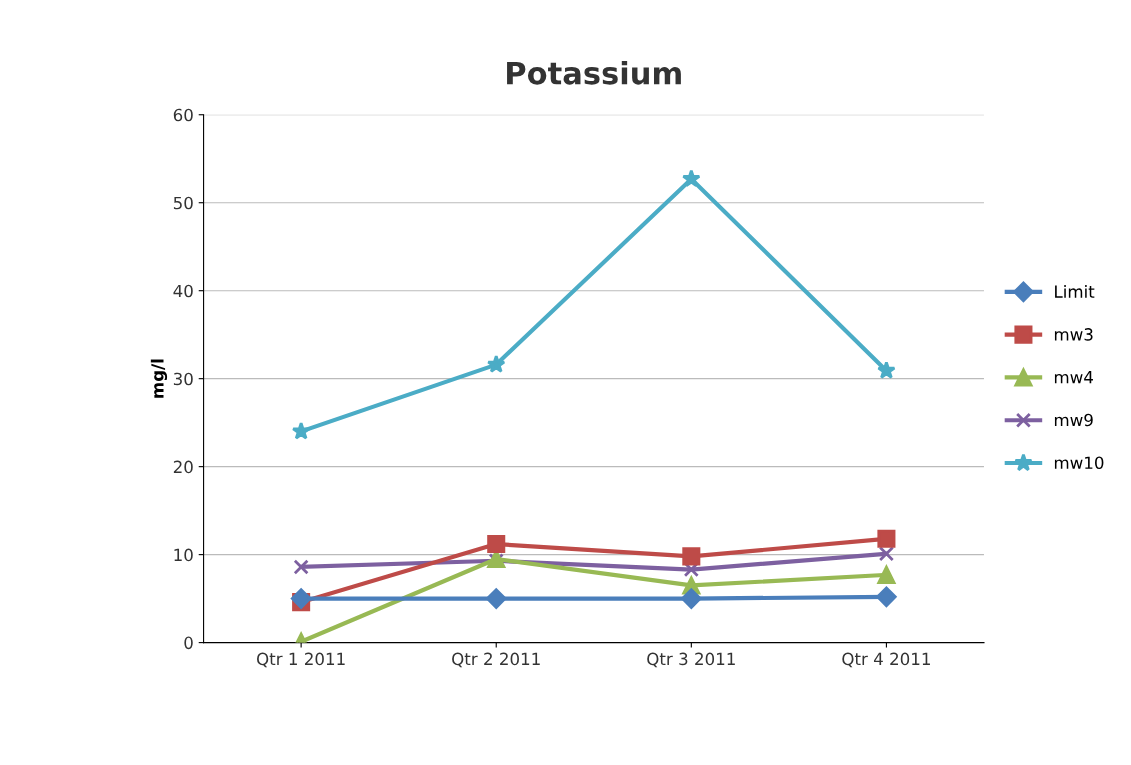 Image resolution: width=1131 pixels, height=765 pixels. What do you see at coordinates (691, 660) in the screenshot?
I see `x-tick-label: Qtr 3 2011` at bounding box center [691, 660].